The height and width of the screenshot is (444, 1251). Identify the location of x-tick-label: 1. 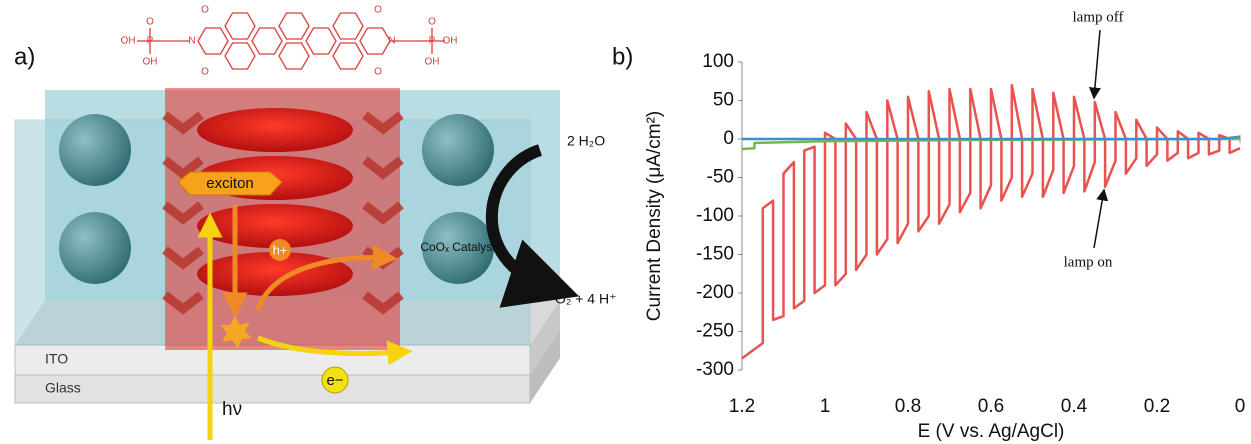
(825, 406).